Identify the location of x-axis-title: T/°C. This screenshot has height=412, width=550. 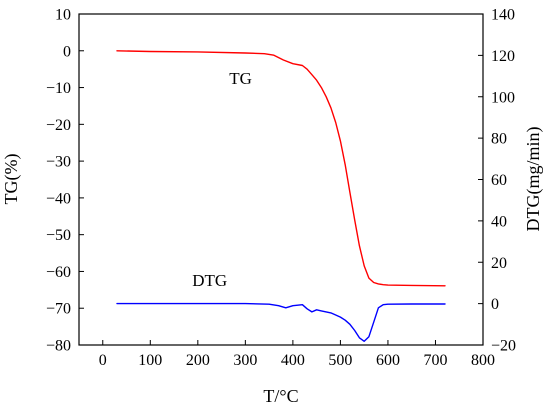
(280, 396).